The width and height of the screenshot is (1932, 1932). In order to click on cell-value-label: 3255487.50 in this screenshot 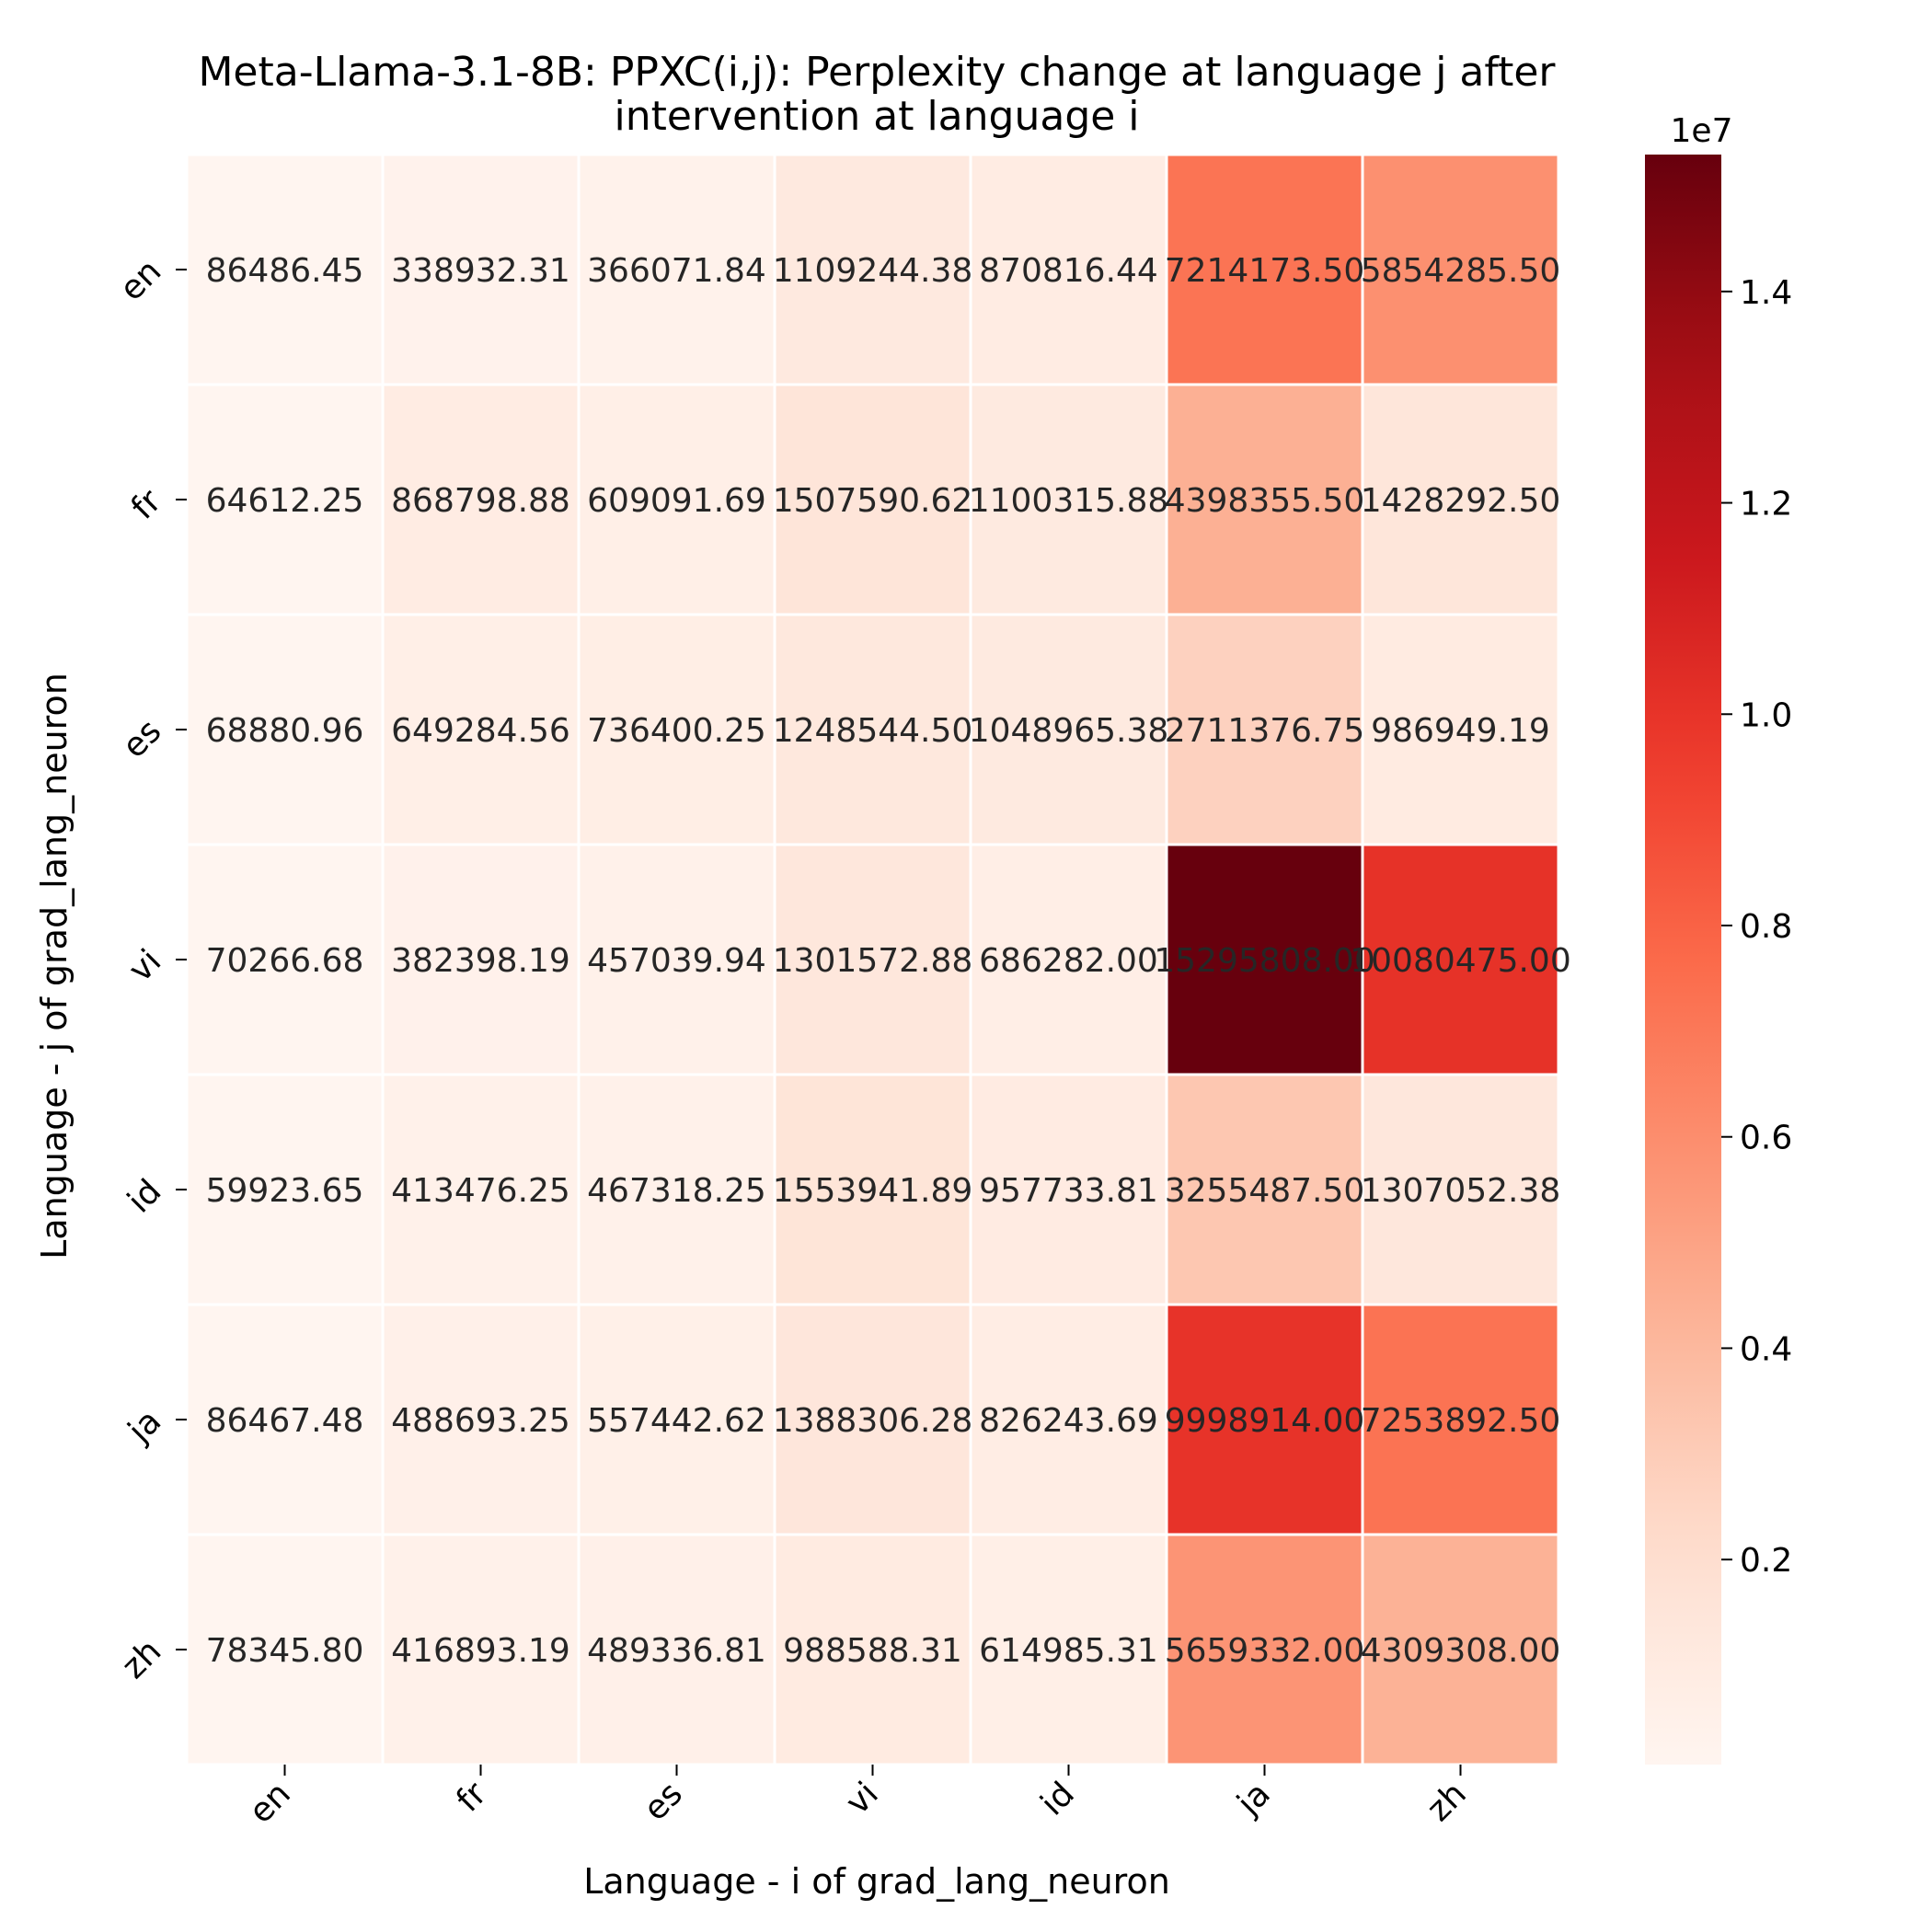, I will do `click(1265, 1191)`.